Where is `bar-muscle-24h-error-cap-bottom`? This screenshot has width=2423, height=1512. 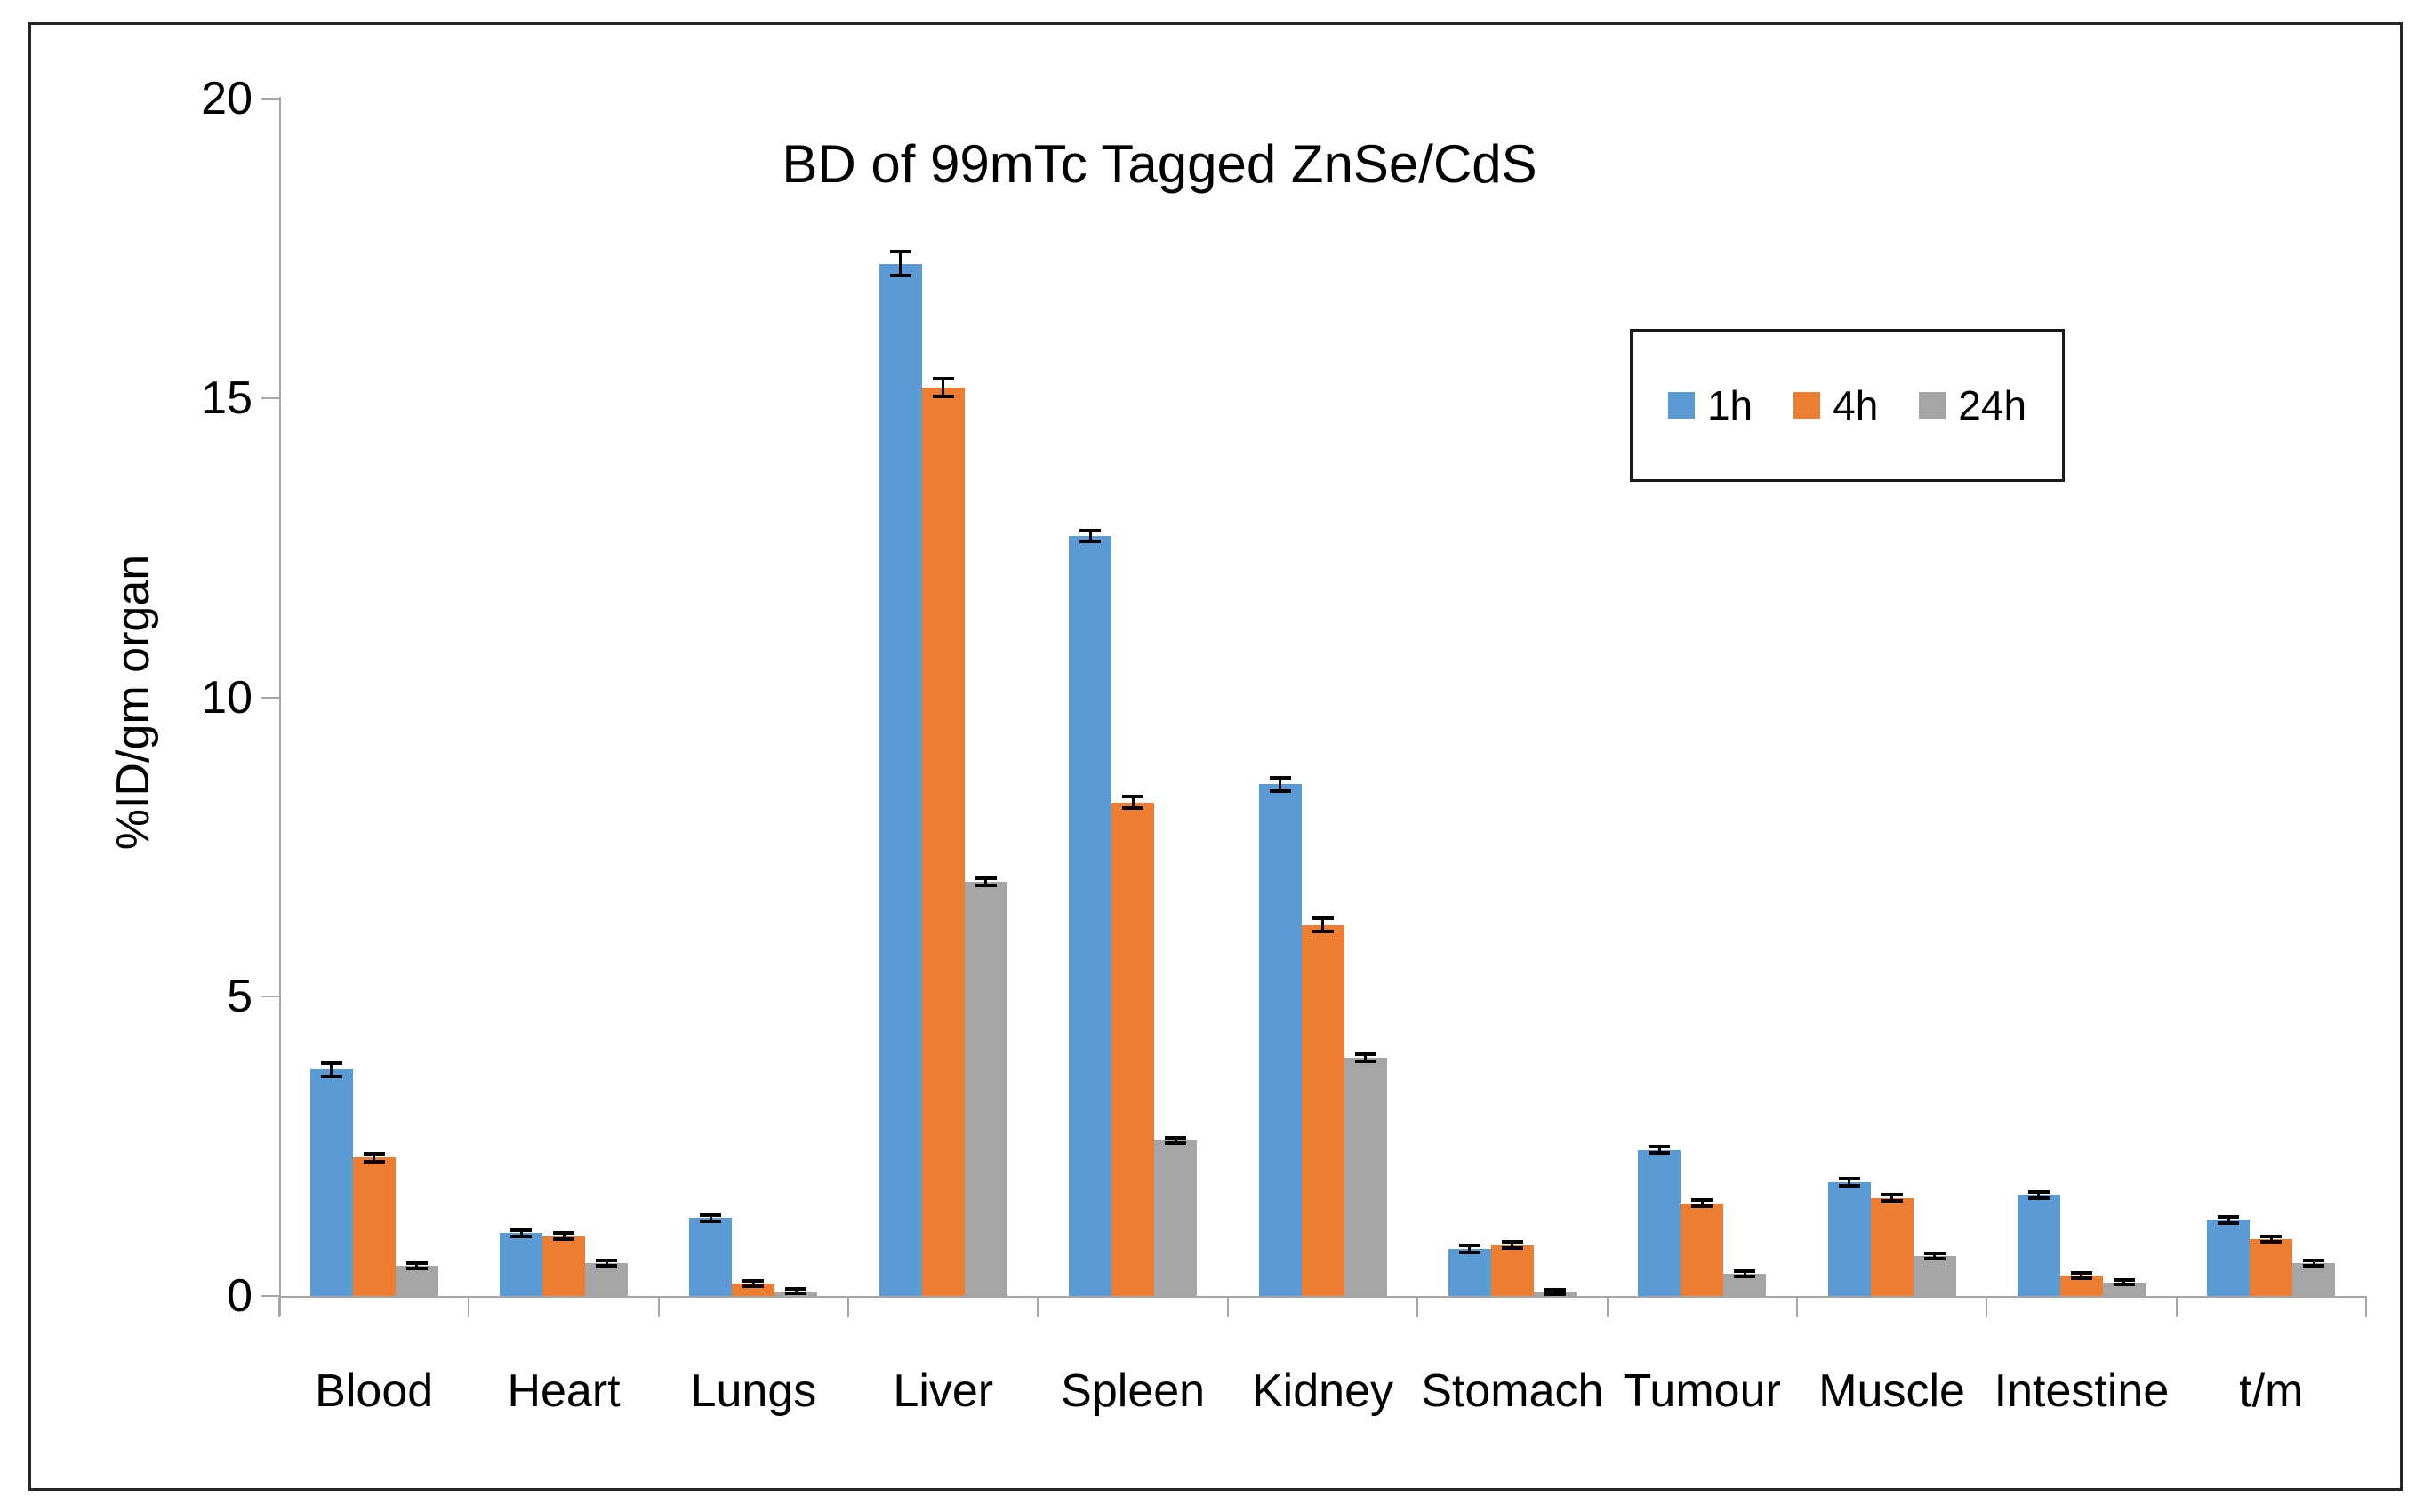 bar-muscle-24h-error-cap-bottom is located at coordinates (1934, 1258).